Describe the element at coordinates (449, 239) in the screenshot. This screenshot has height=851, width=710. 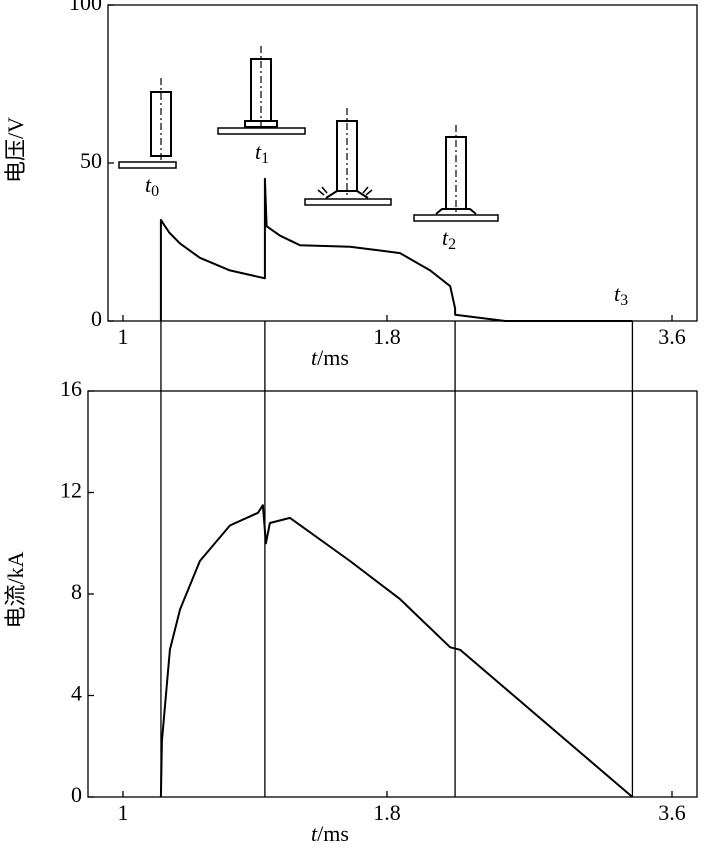
I see `marker-label: t2` at that location.